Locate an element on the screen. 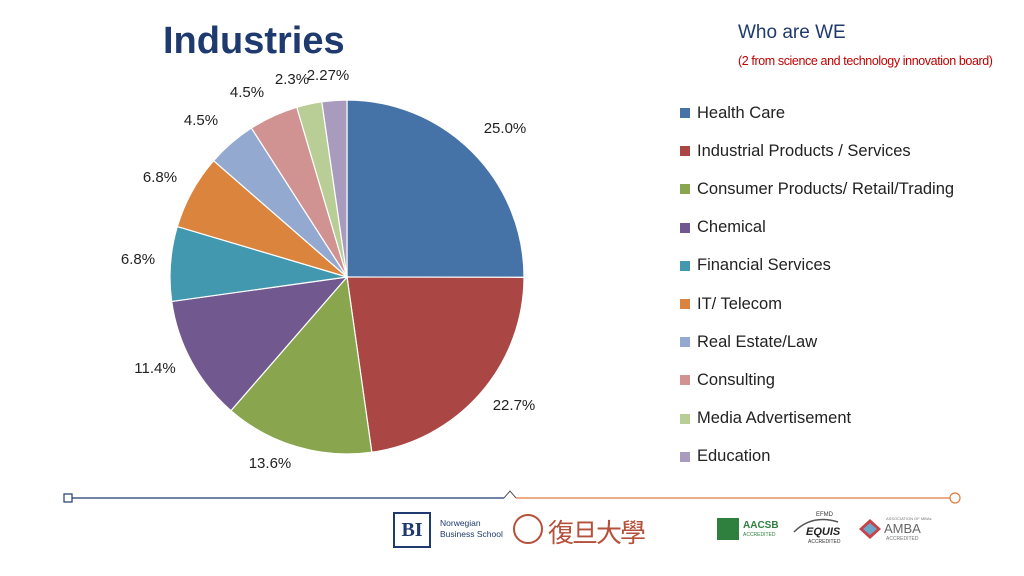 This screenshot has height=576, width=1024. legend-item: IT/ Telecom is located at coordinates (817, 306).